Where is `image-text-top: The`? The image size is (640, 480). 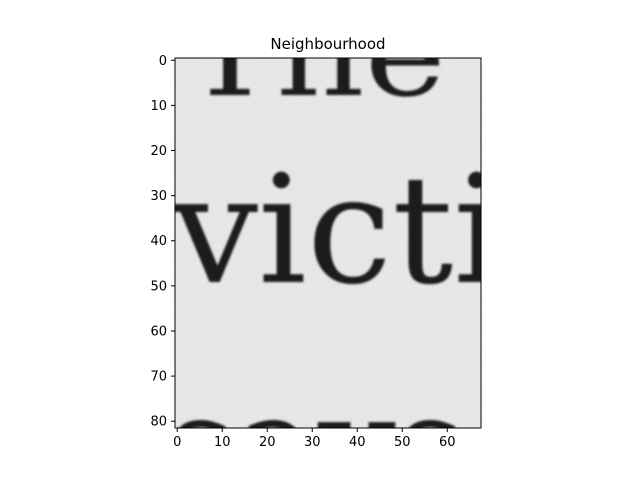
image-text-top: The is located at coordinates (315, 61).